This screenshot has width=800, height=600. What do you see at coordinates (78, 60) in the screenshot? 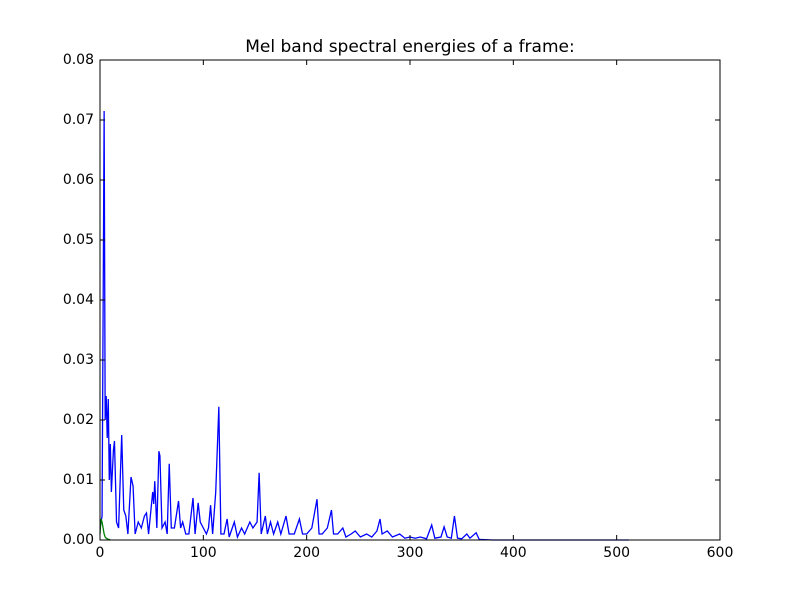
I see `y-tick-label: 0.08` at bounding box center [78, 60].